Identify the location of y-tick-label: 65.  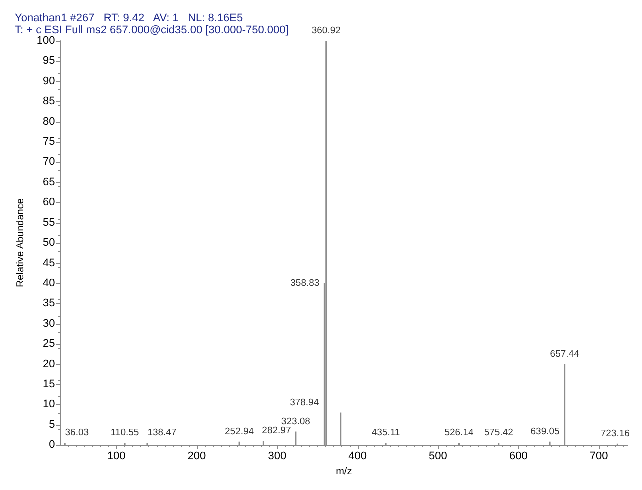
(49, 182).